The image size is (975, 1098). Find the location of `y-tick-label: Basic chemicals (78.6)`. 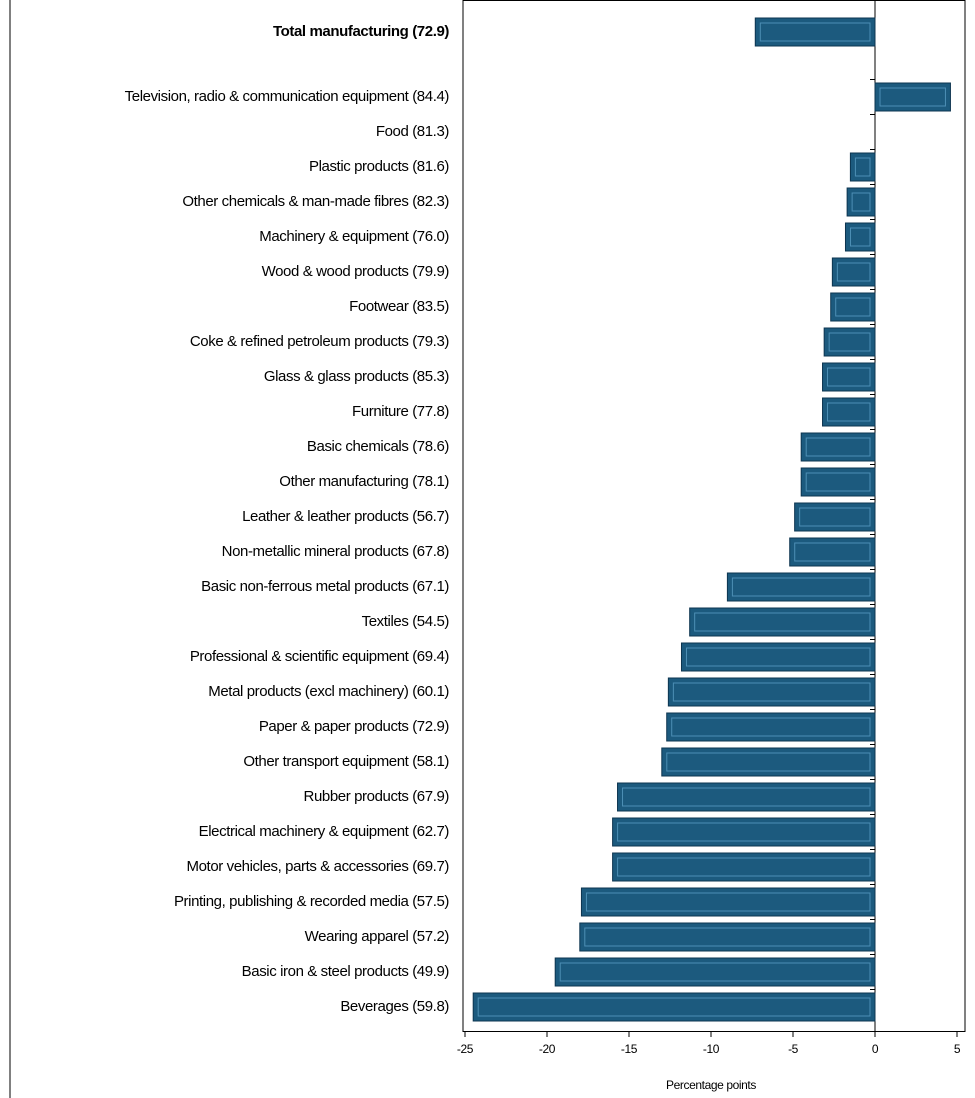

y-tick-label: Basic chemicals (78.6) is located at coordinates (378, 446).